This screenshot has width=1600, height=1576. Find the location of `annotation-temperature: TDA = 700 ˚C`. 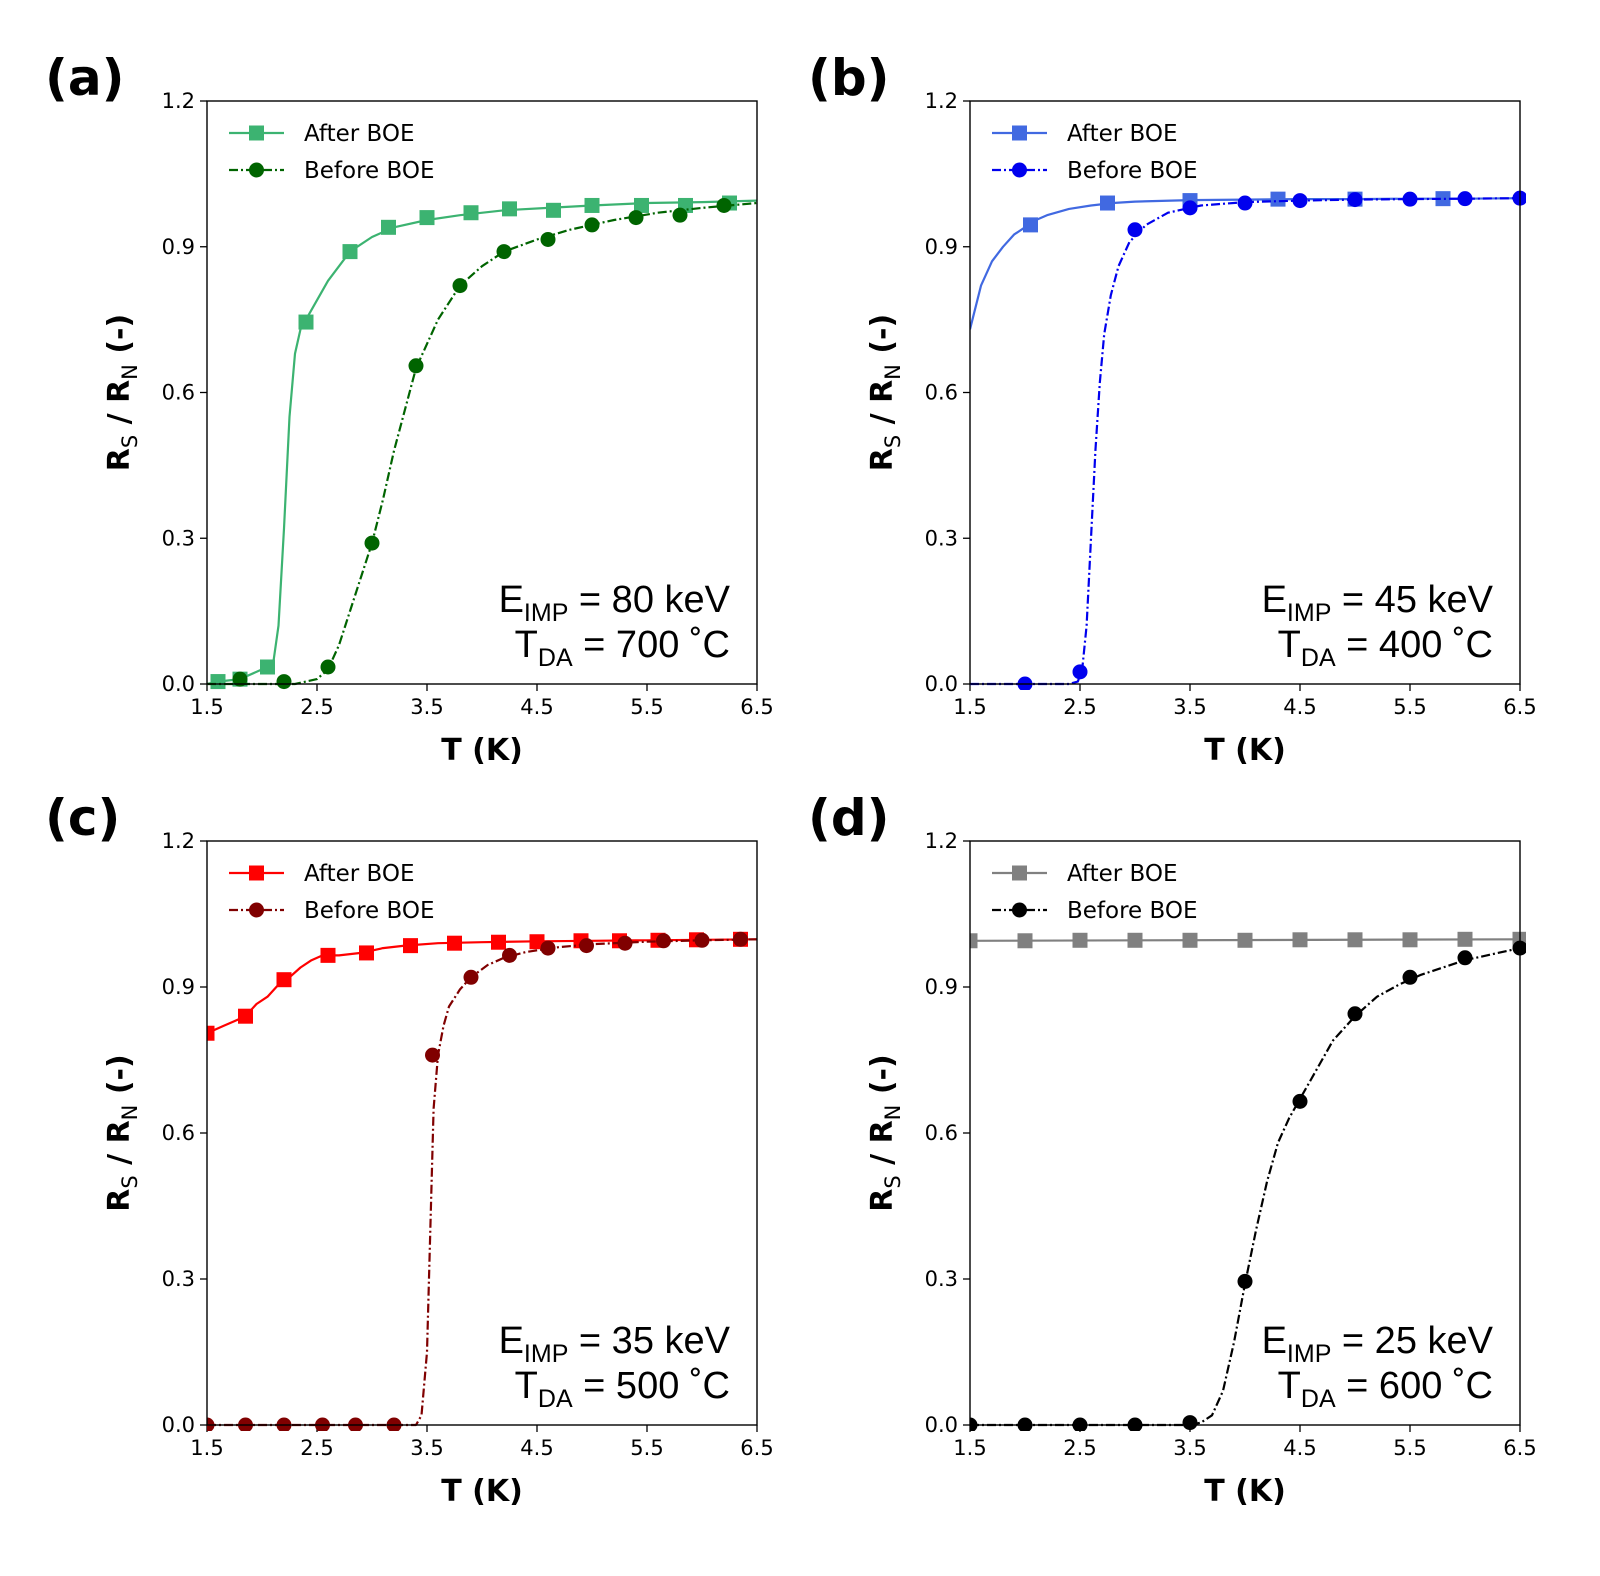

annotation-temperature: TDA = 700 ˚C is located at coordinates (622, 648).